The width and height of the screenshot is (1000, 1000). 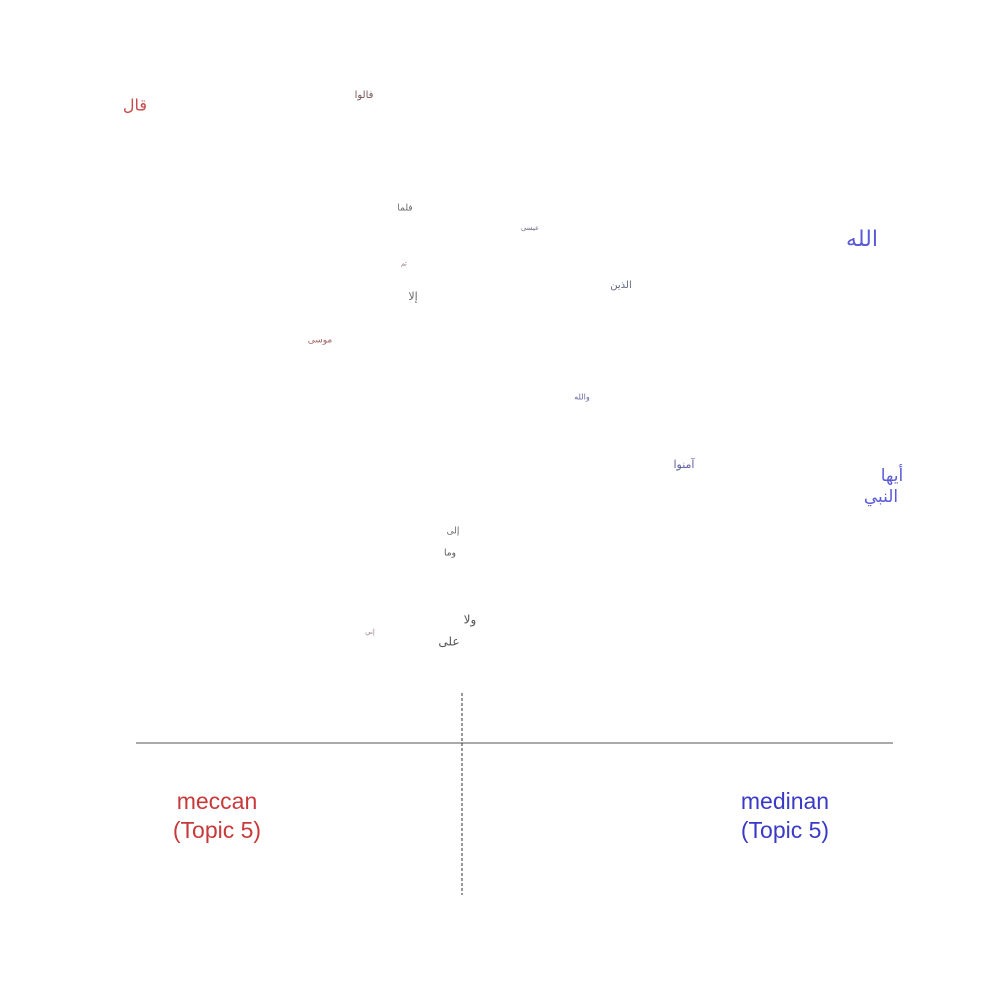 I want to click on word: الله, so click(x=862, y=239).